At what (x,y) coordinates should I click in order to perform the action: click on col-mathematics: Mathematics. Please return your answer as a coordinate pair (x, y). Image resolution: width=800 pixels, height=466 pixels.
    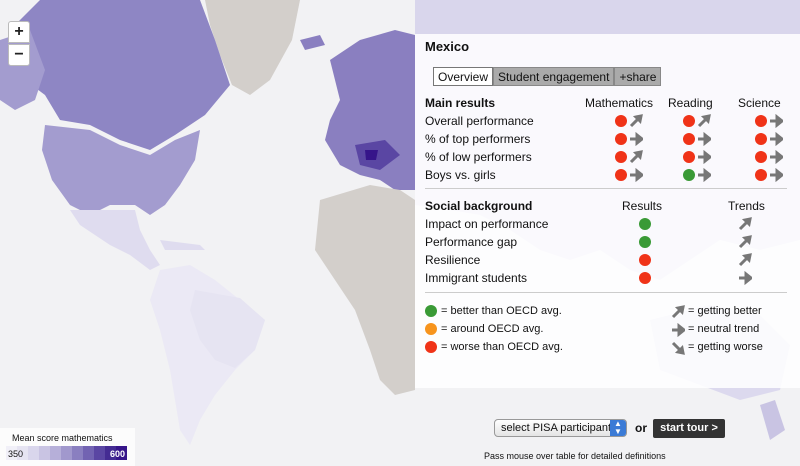
    Looking at the image, I should click on (619, 103).